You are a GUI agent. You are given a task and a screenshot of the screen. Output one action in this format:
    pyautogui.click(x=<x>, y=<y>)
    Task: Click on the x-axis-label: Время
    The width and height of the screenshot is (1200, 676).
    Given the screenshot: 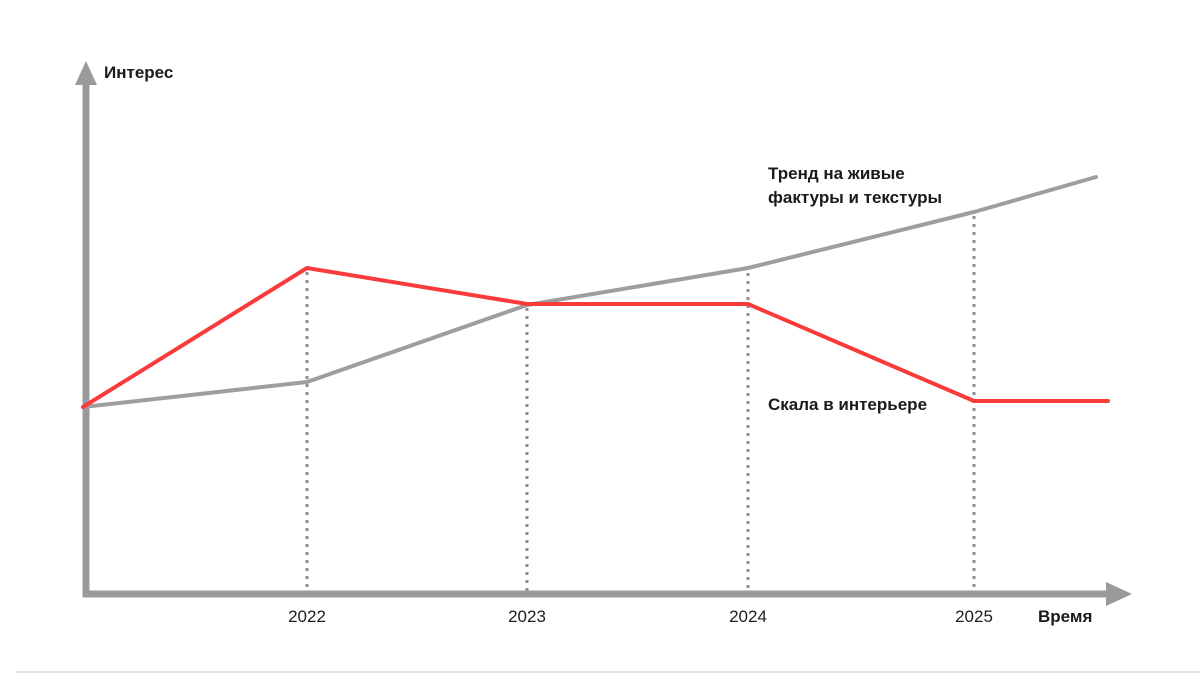 What is the action you would take?
    pyautogui.click(x=1065, y=616)
    